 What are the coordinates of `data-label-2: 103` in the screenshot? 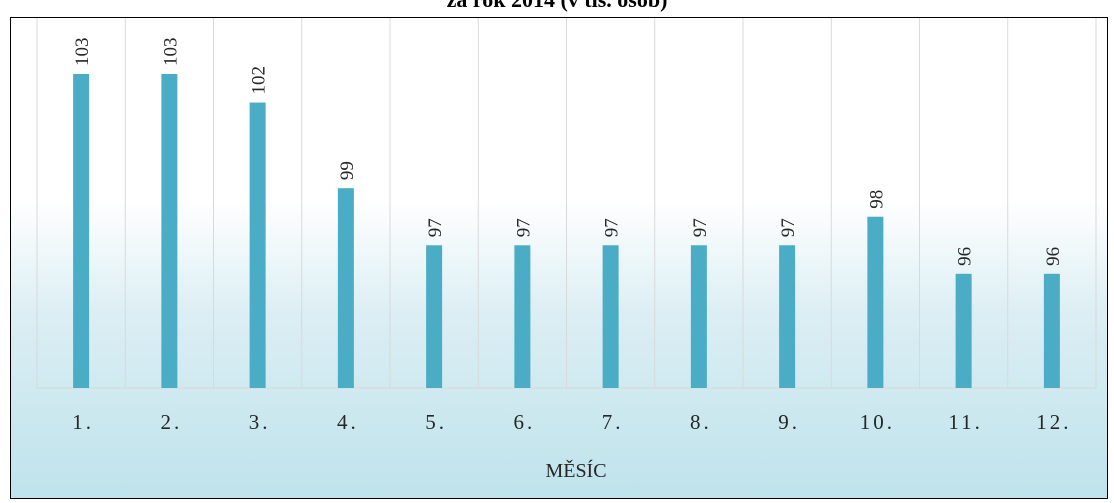 It's located at (170, 52).